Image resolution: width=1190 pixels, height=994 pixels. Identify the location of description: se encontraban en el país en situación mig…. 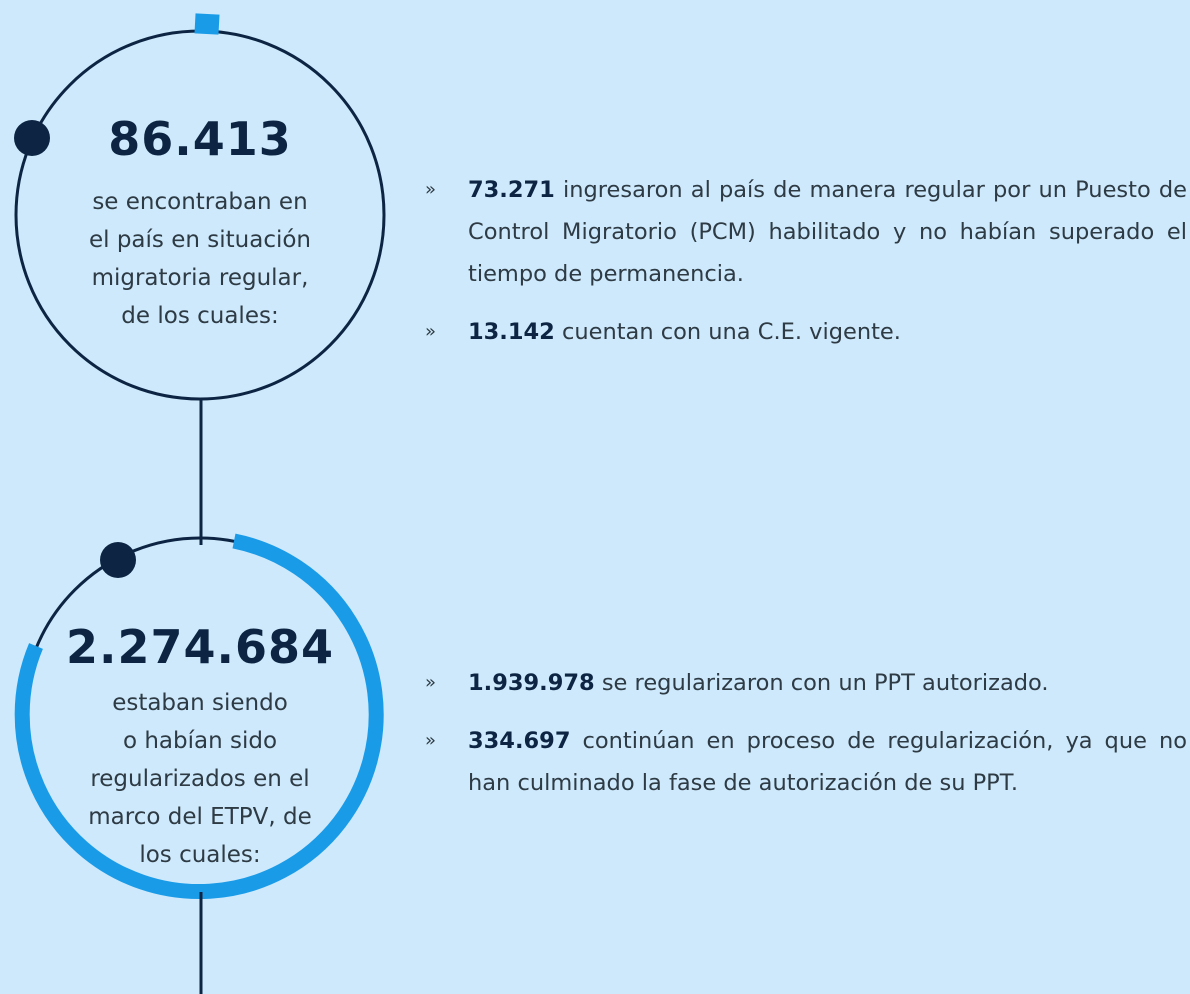
(200, 259).